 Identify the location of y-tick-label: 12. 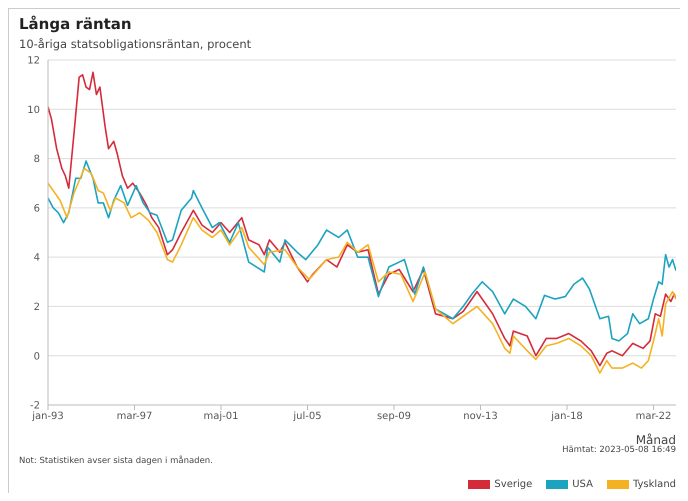
(33, 61).